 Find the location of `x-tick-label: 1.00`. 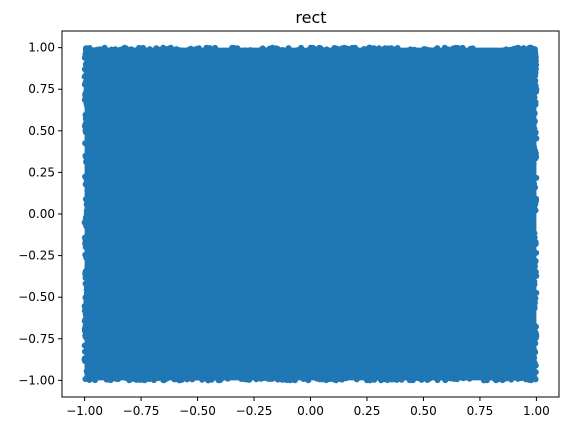

x-tick-label: 1.00 is located at coordinates (536, 411).